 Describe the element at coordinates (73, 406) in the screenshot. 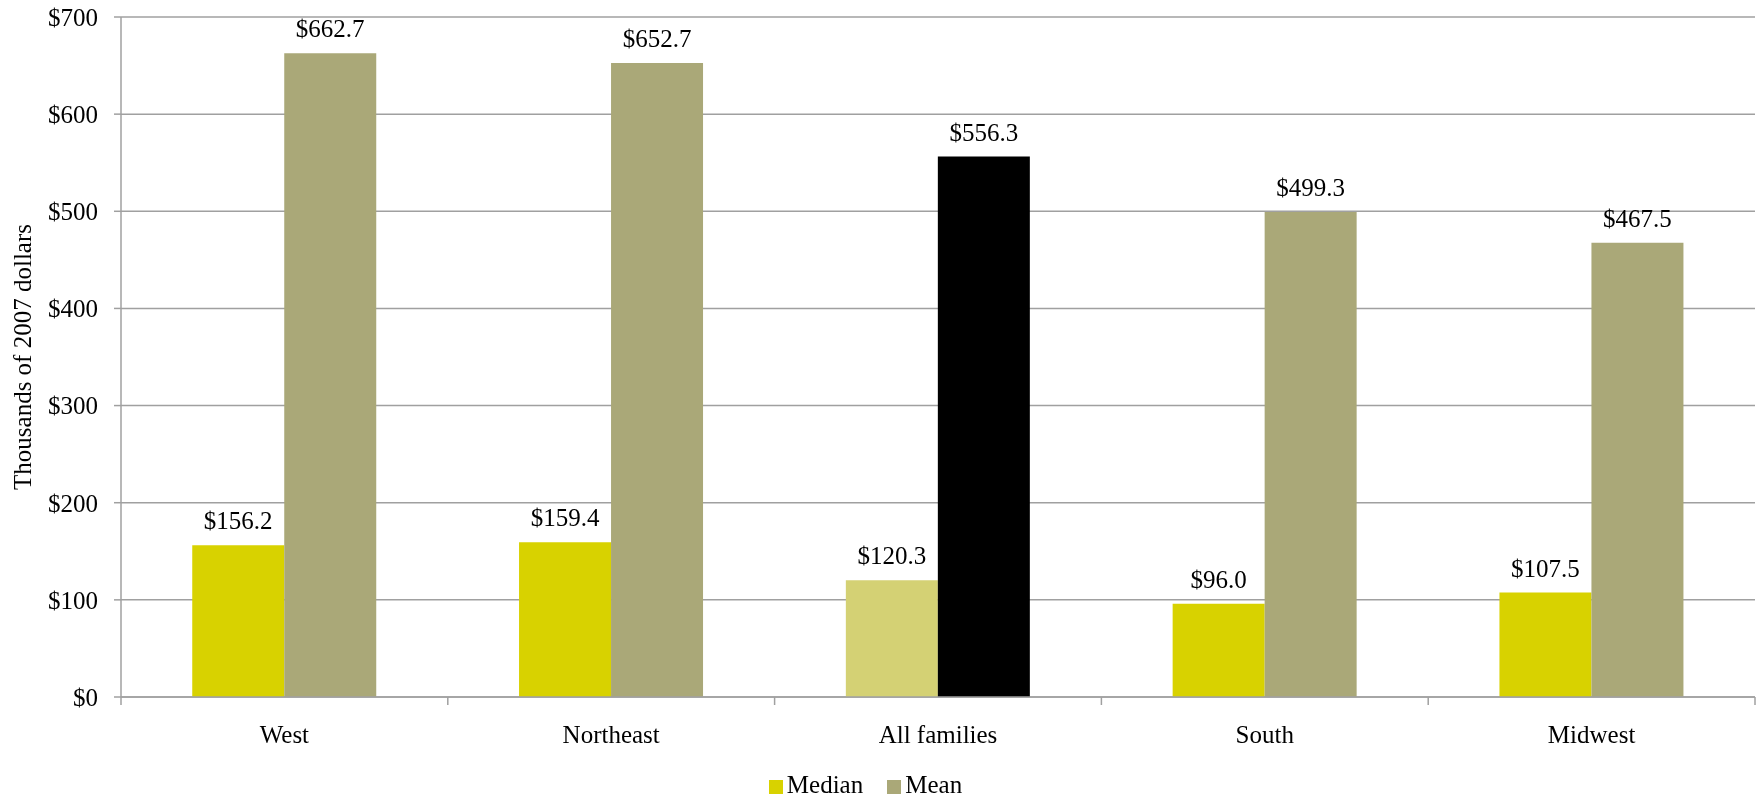

I see `y-tick-label: $300` at that location.